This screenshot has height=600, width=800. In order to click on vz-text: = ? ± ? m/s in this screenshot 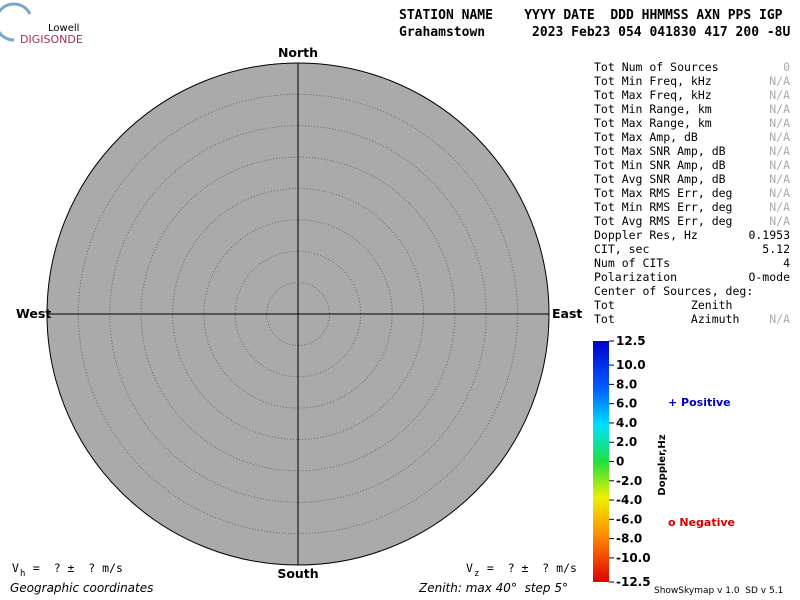, I will do `click(528, 568)`.